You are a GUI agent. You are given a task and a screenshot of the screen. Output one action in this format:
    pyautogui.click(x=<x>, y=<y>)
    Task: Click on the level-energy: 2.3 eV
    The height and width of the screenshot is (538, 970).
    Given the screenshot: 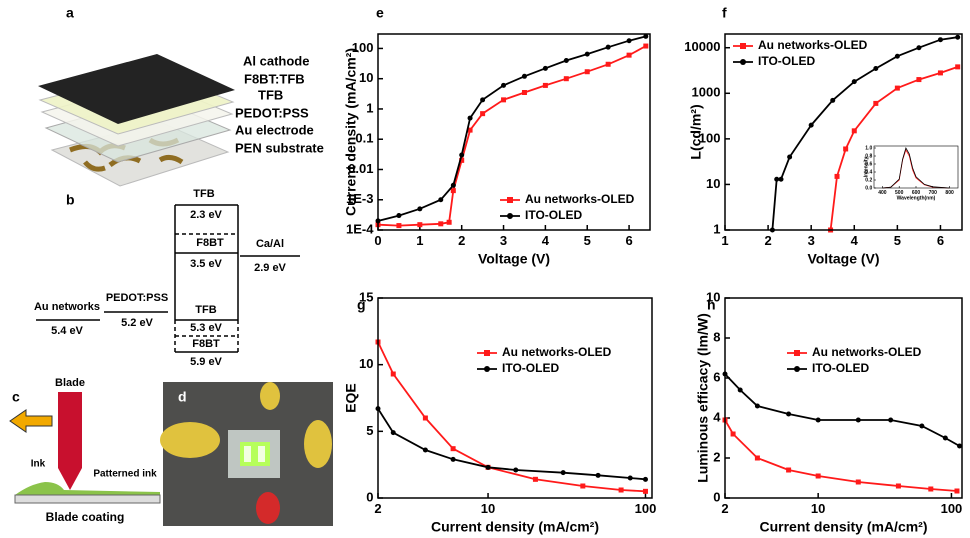 What is the action you would take?
    pyautogui.click(x=206, y=215)
    